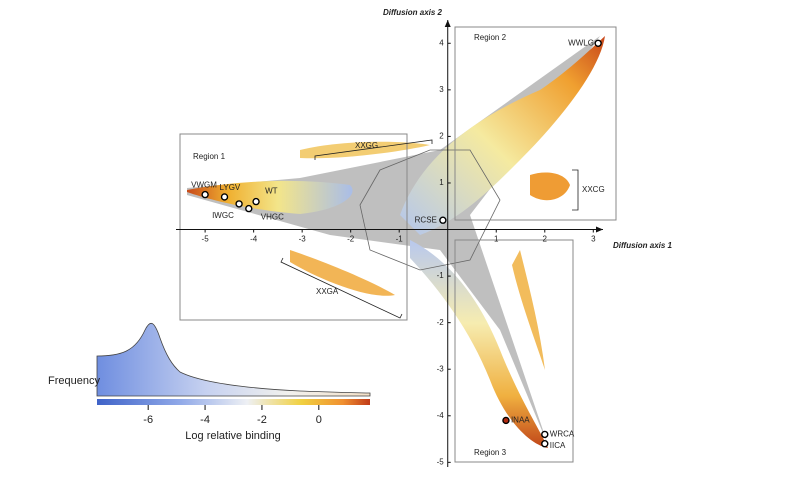 This screenshot has height=480, width=800. Describe the element at coordinates (205, 420) in the screenshot. I see `colorbar-tick-label: -4` at that location.